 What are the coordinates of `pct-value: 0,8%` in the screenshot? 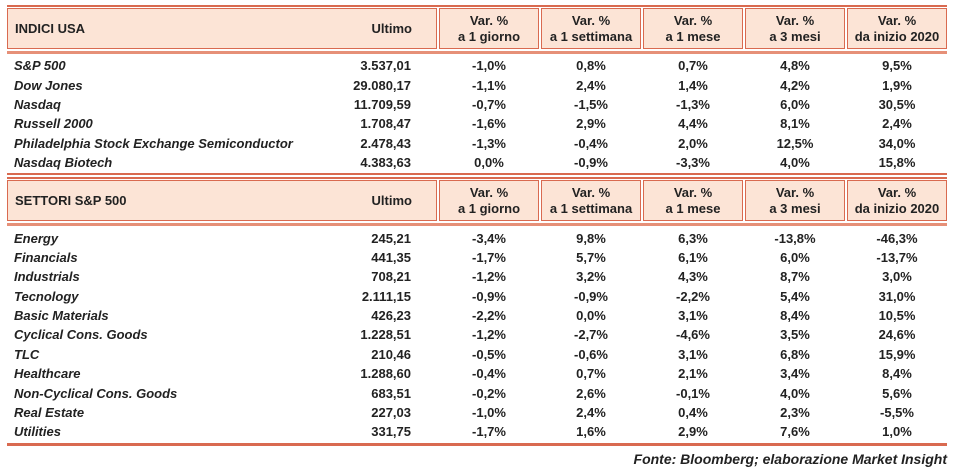 It's located at (591, 66).